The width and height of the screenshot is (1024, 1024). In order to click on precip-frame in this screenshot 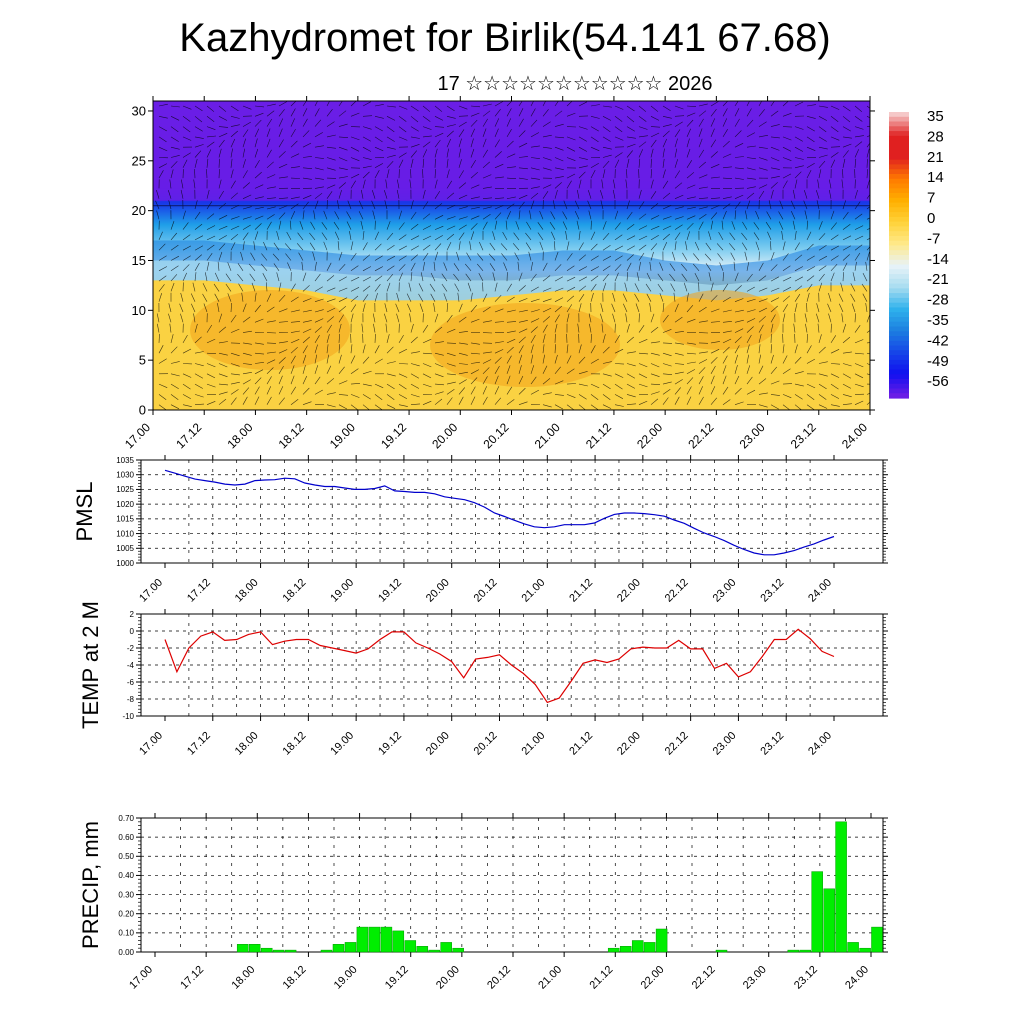, I will do `click(512, 885)`.